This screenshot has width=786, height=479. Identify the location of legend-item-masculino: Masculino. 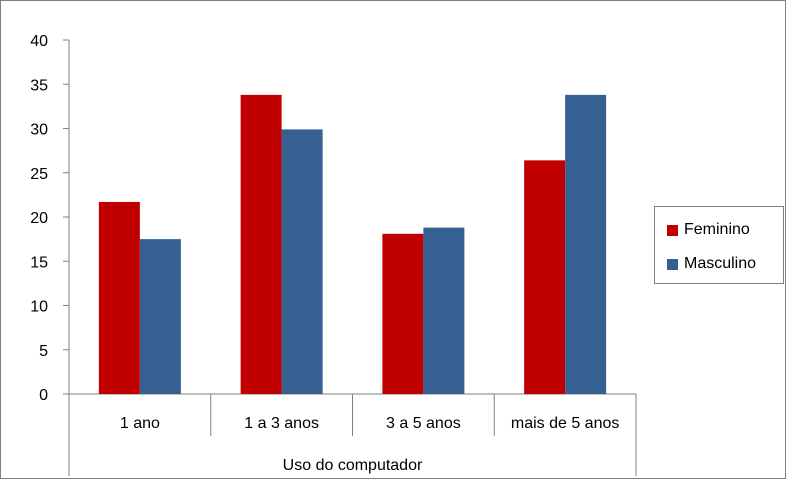
(711, 264).